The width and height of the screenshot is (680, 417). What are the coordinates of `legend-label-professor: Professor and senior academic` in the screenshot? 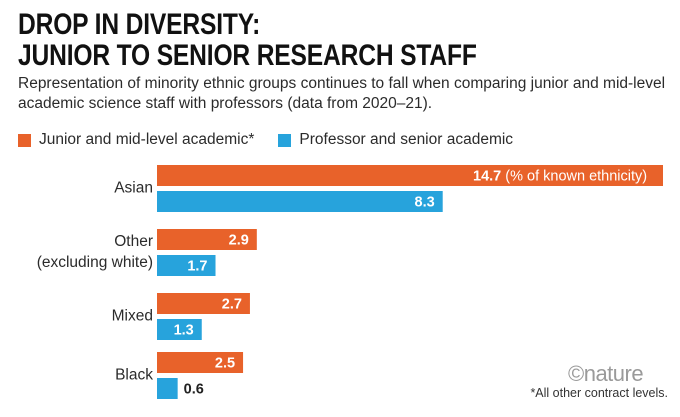 It's located at (406, 139).